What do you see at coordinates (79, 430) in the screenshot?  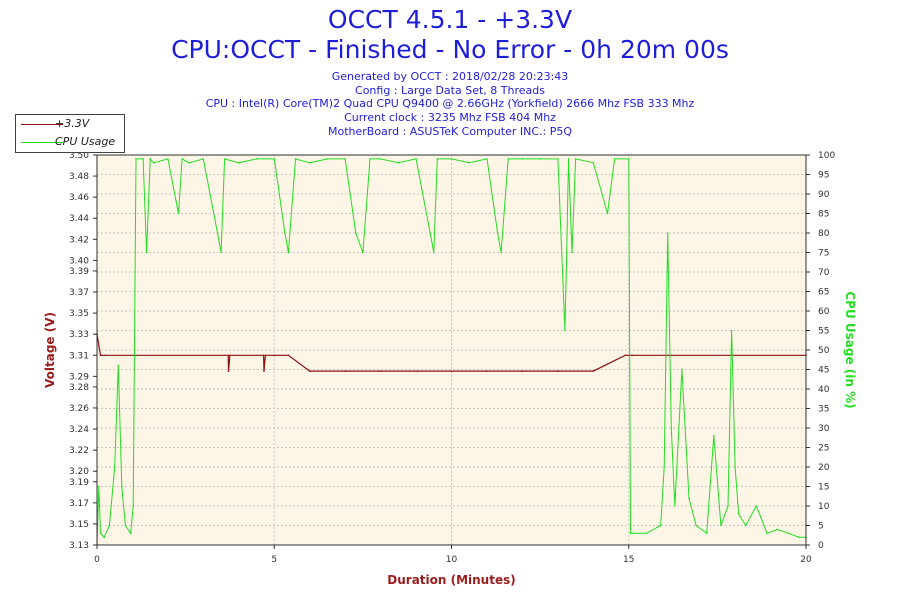 I see `y-left-tick-label: 3.24` at bounding box center [79, 430].